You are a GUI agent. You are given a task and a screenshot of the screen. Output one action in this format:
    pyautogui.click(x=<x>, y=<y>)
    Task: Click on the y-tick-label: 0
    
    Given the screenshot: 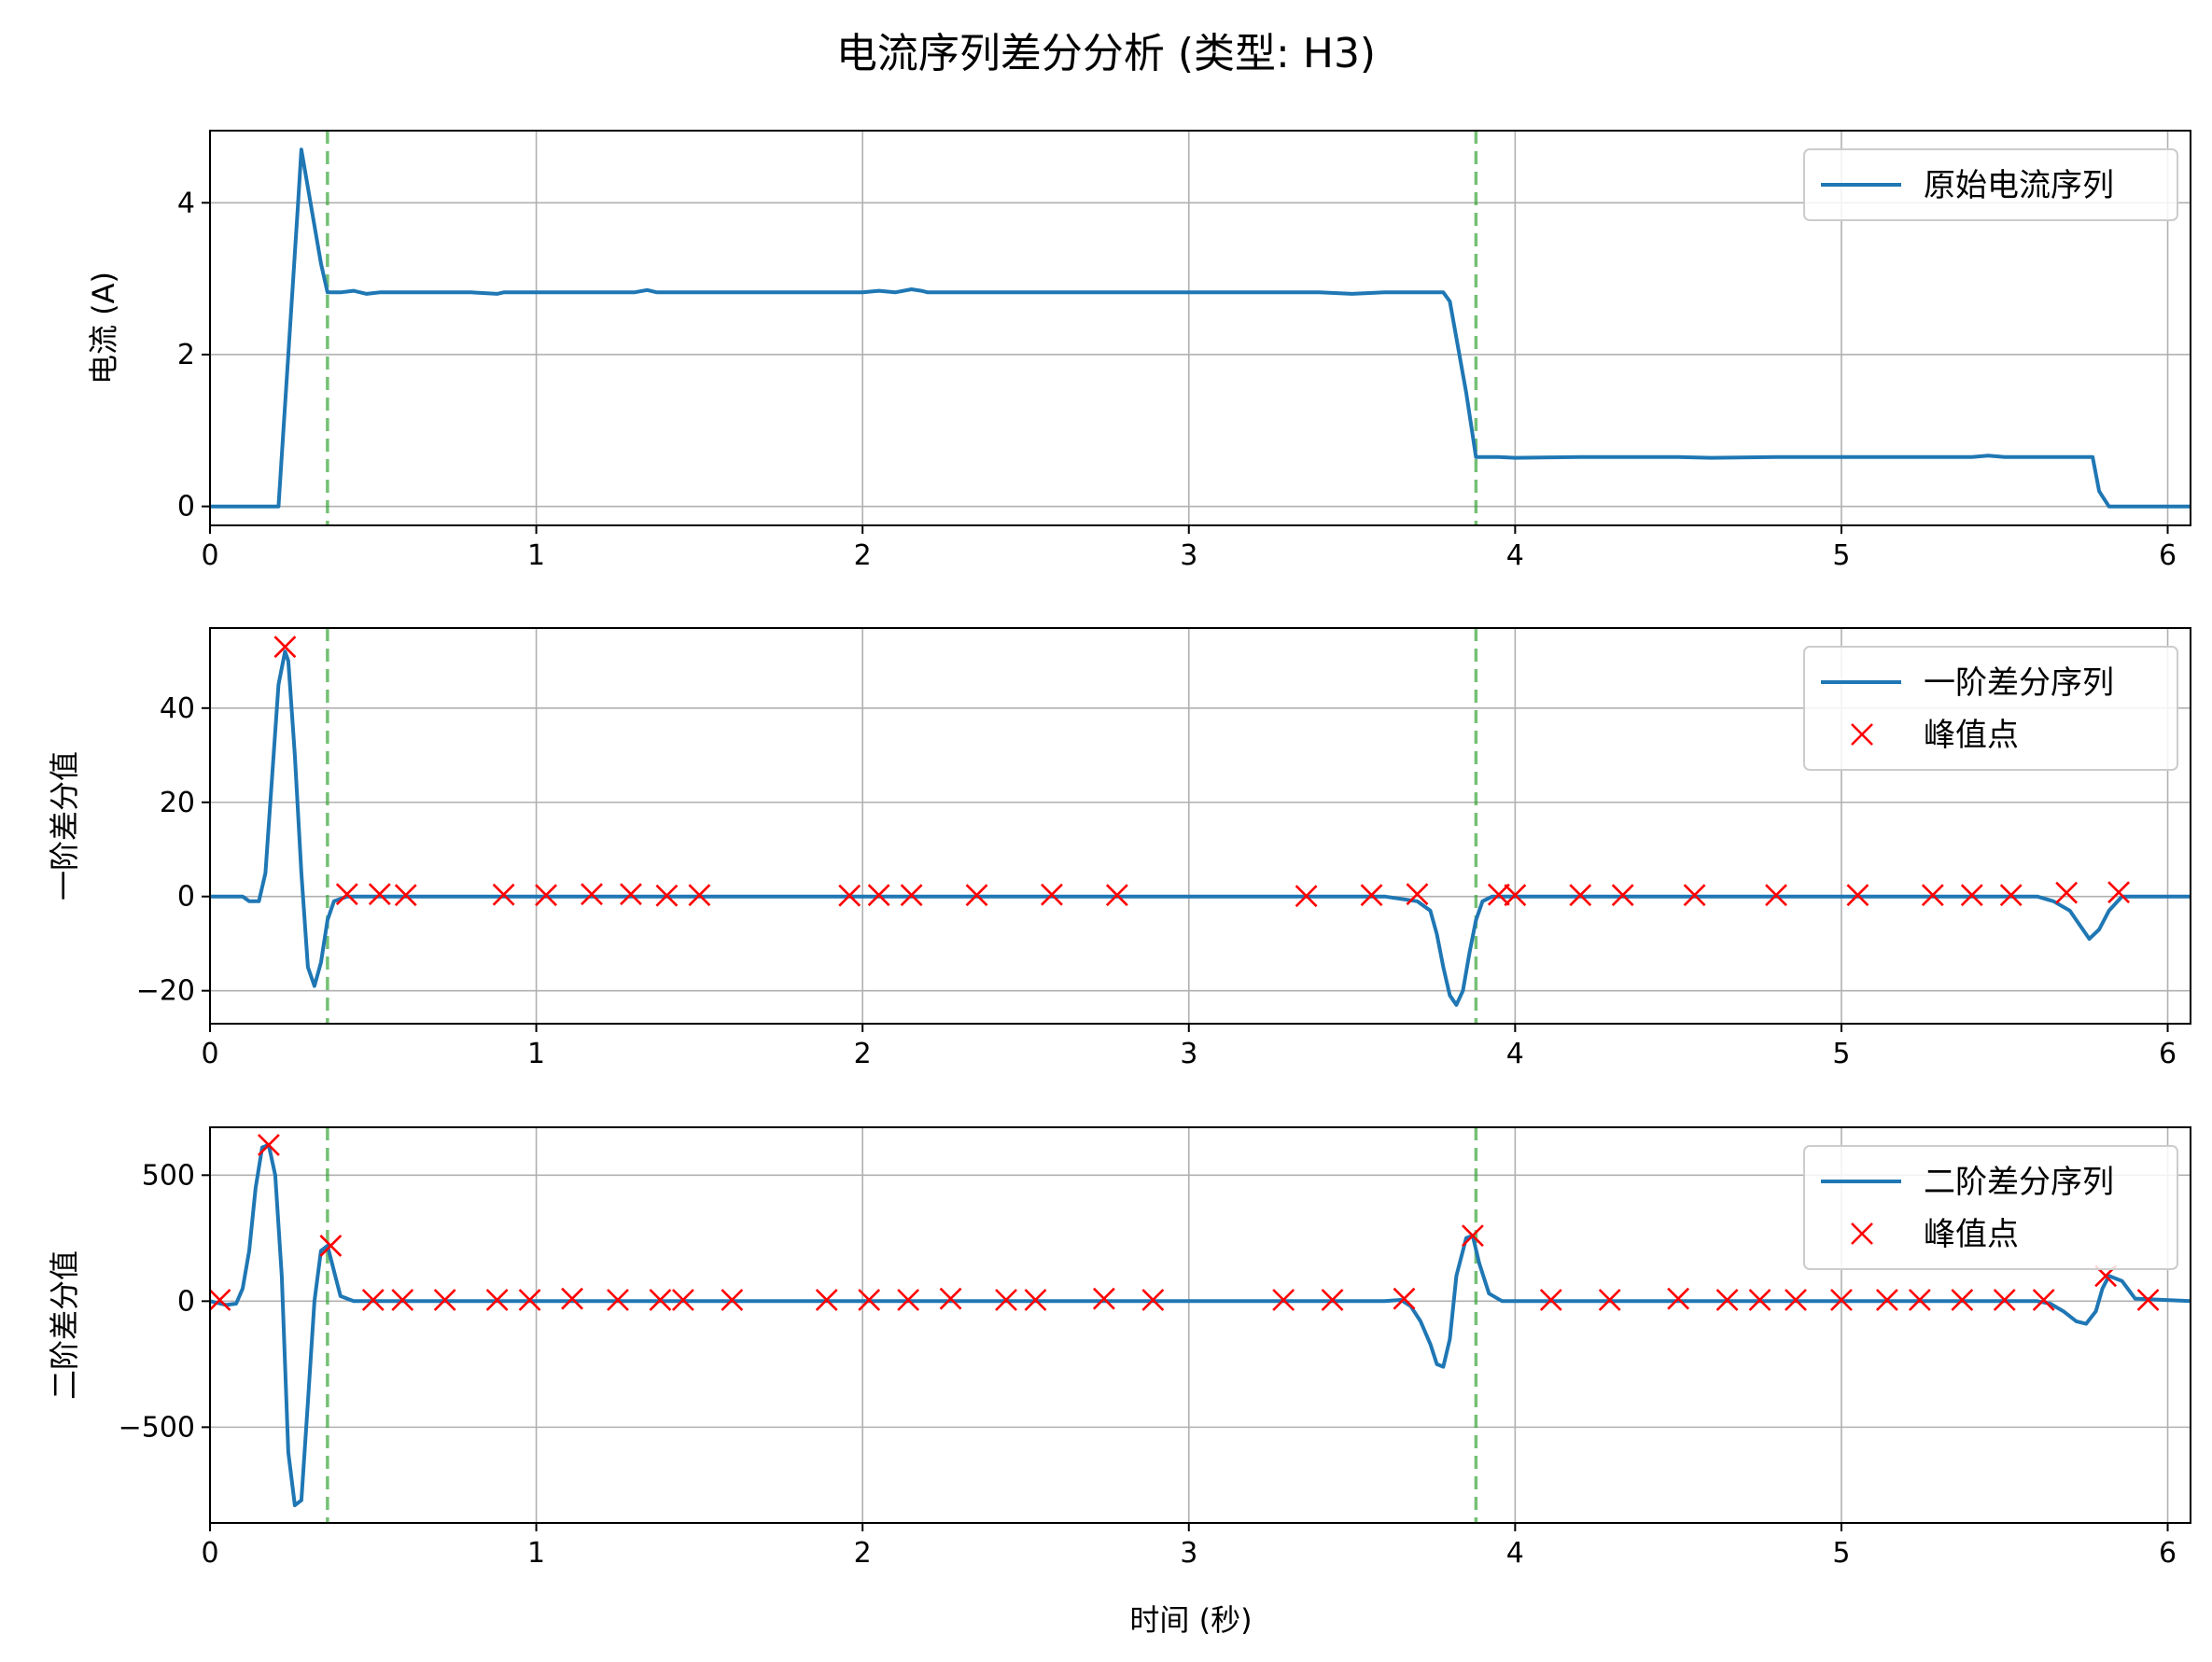 What is the action you would take?
    pyautogui.click(x=186, y=508)
    